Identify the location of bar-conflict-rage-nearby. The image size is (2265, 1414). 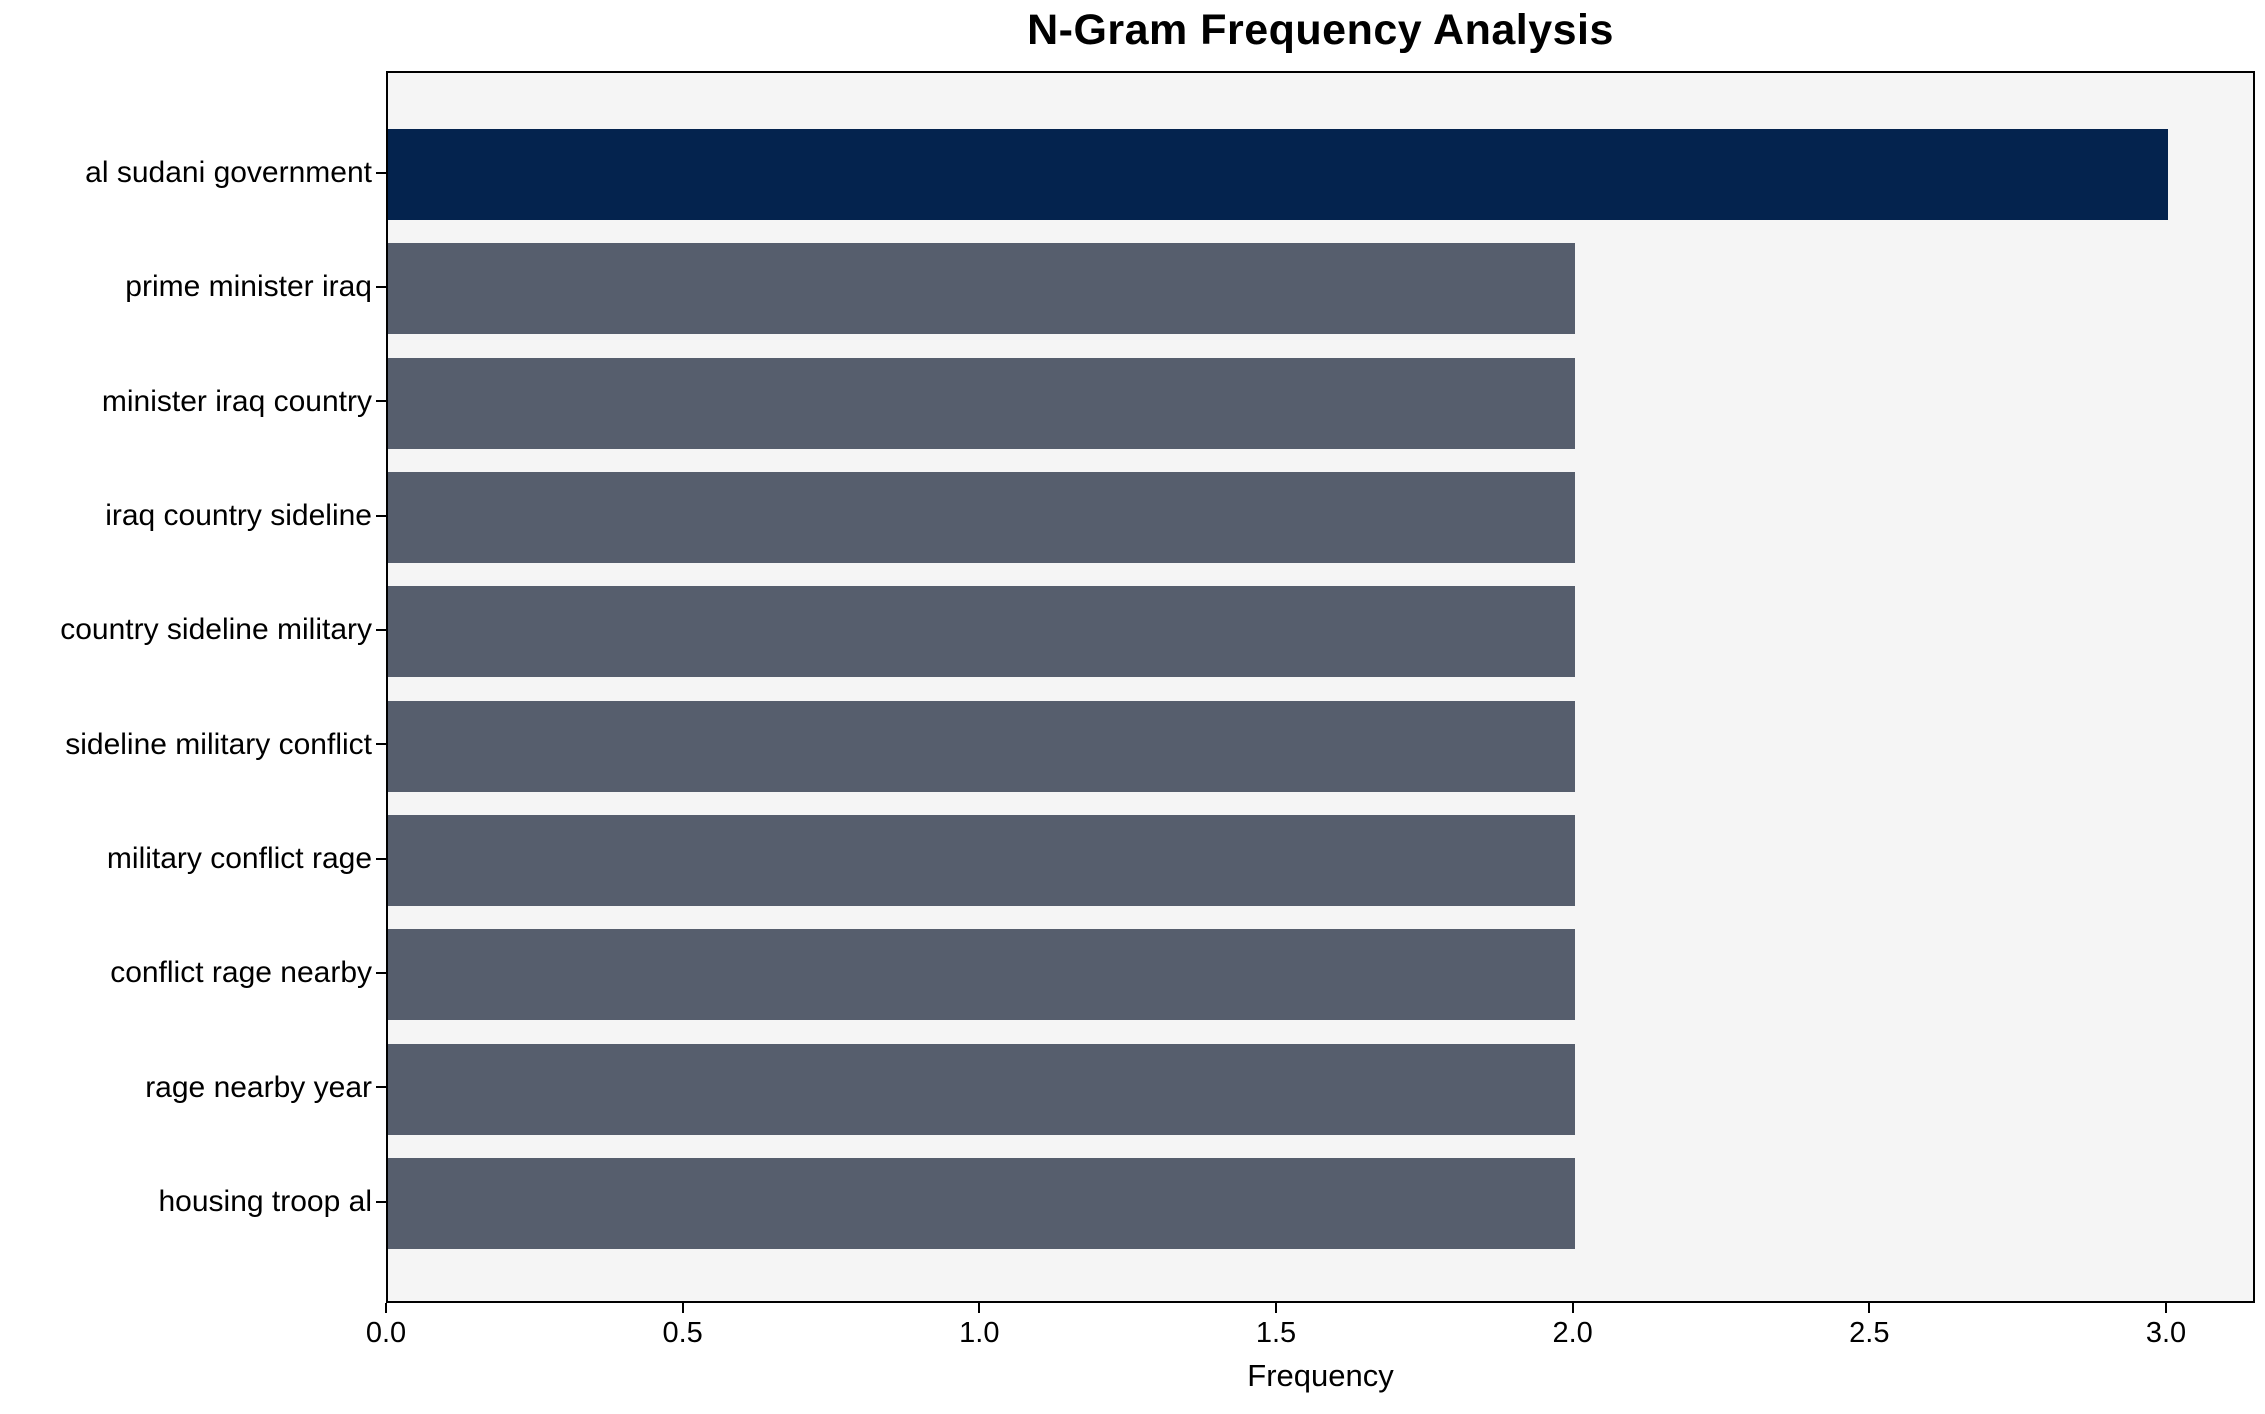
(981, 975).